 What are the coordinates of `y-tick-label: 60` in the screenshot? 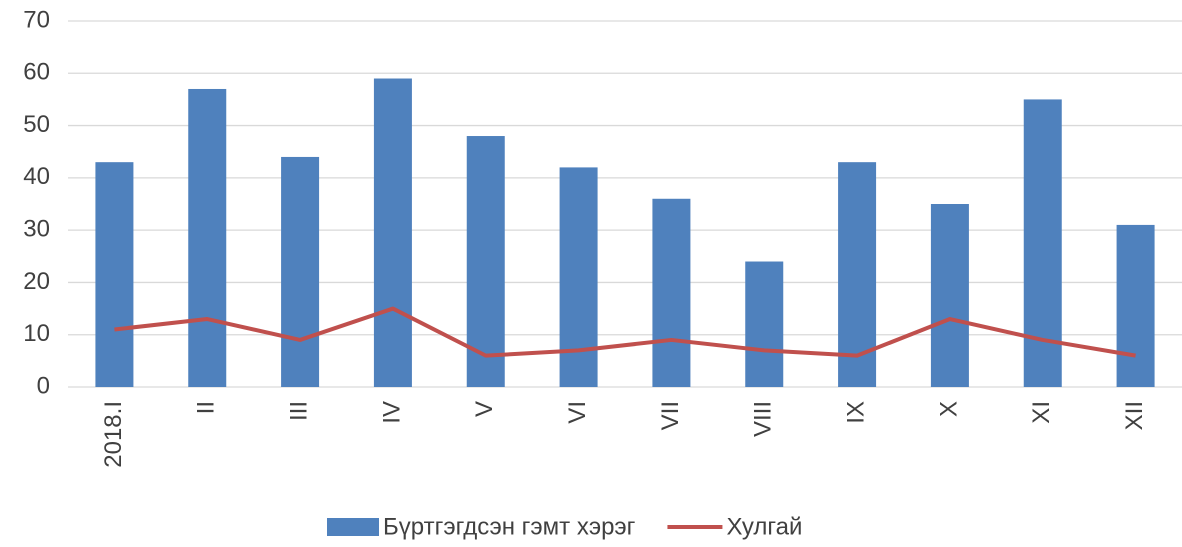 It's located at (36, 72).